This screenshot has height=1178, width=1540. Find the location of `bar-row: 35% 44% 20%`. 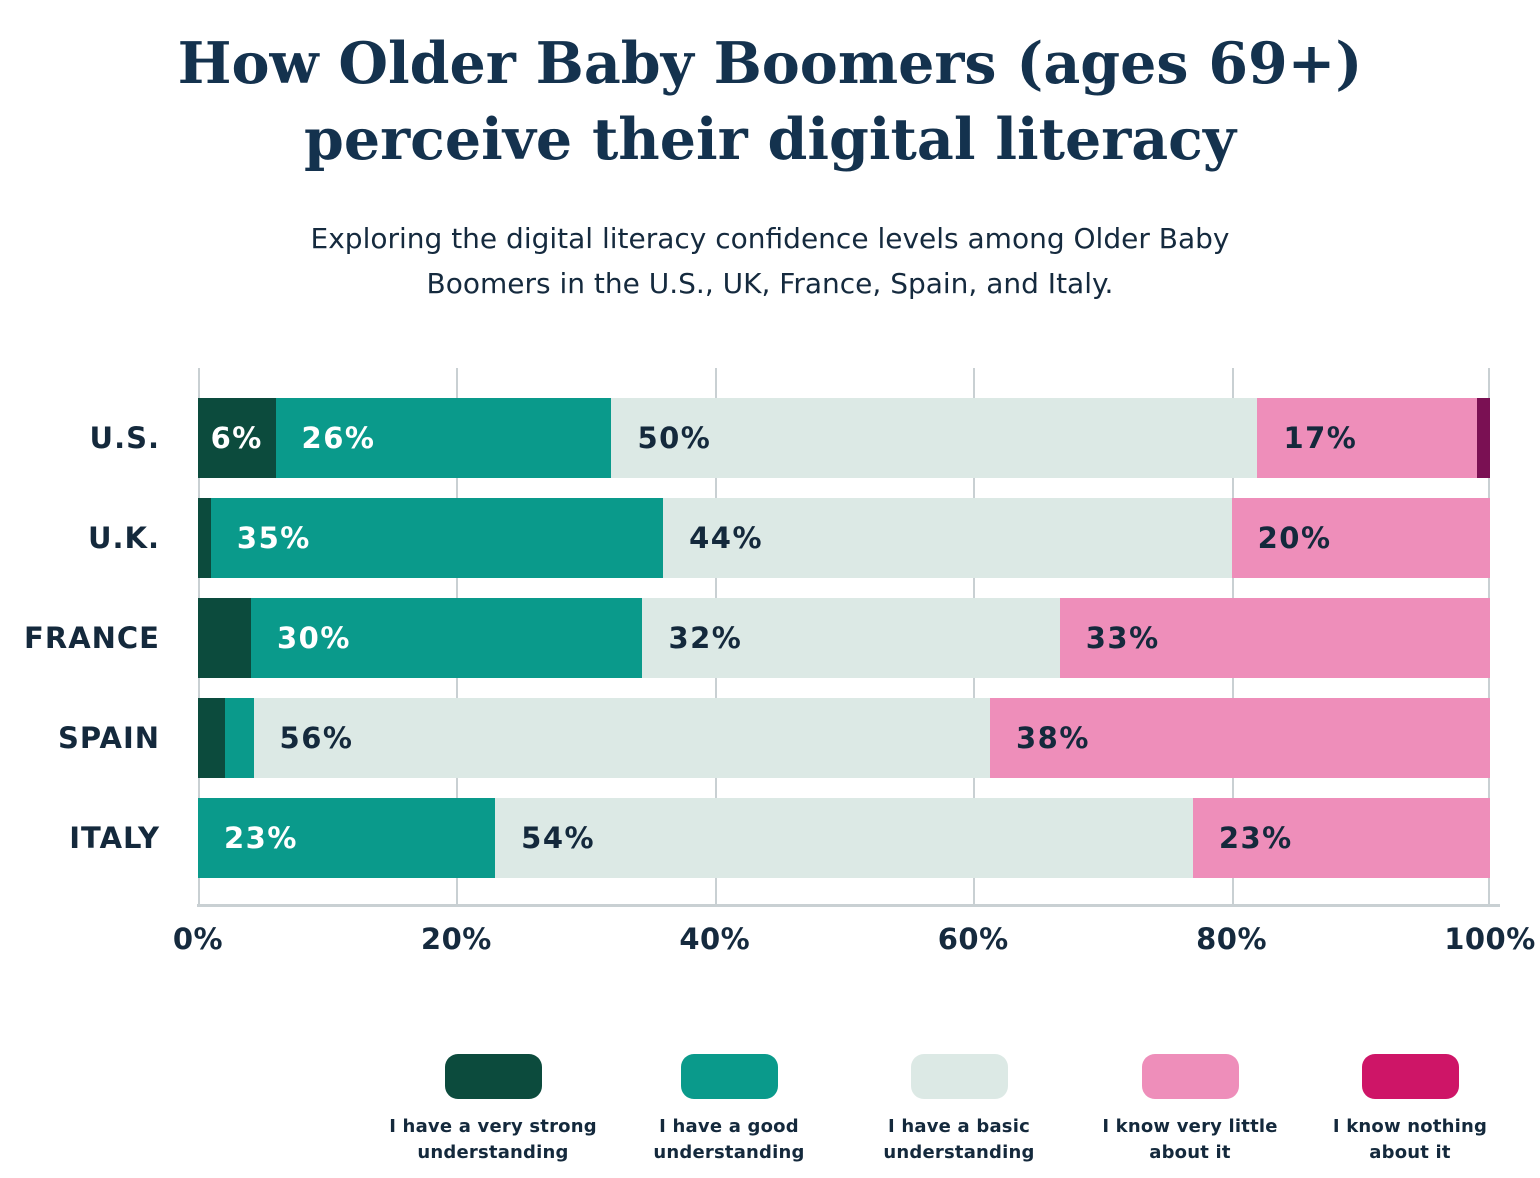

bar-row: 35% 44% 20% is located at coordinates (844, 538).